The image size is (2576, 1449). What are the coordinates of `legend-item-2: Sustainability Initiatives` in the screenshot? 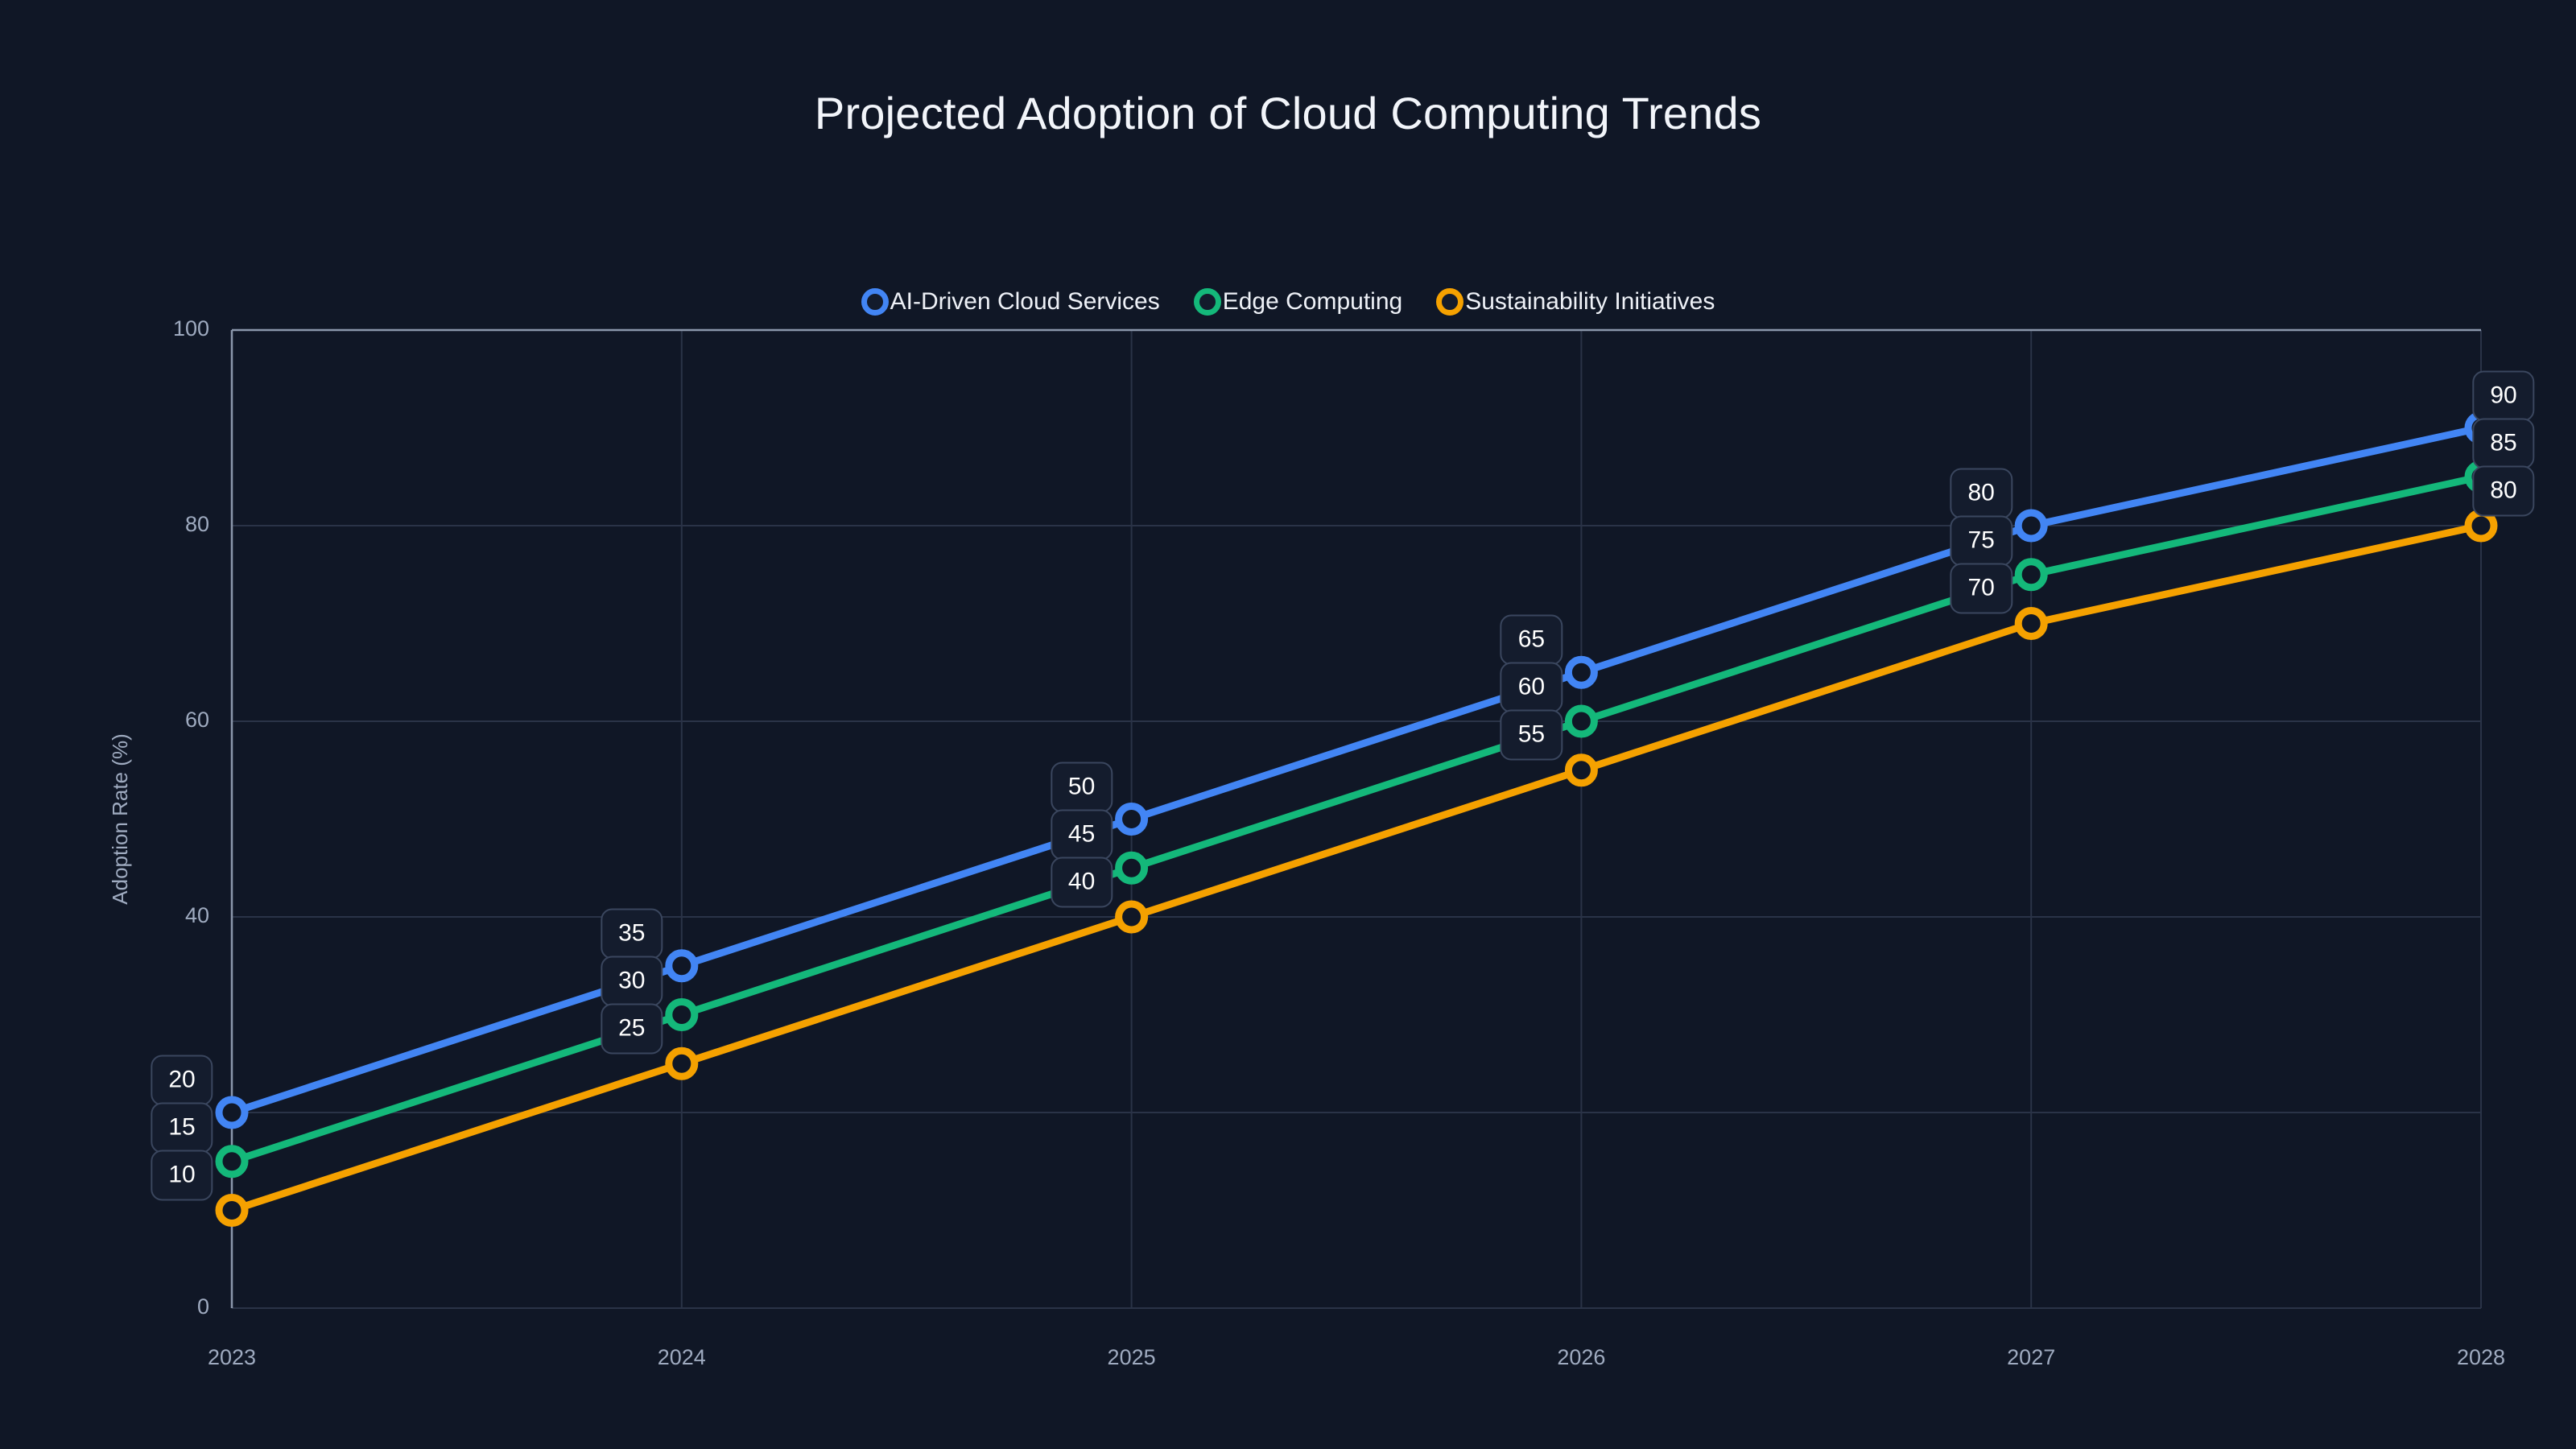 It's located at (1575, 302).